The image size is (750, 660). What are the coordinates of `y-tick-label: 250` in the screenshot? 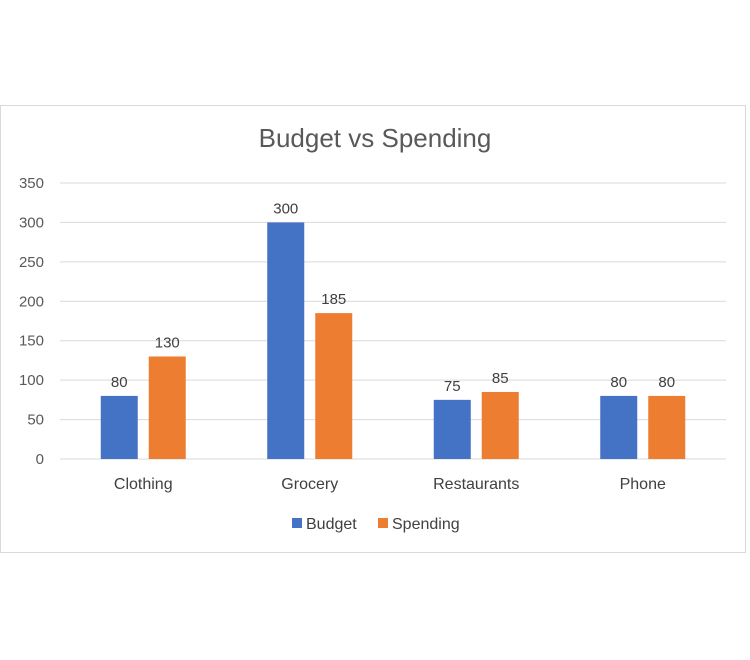 It's located at (31, 262).